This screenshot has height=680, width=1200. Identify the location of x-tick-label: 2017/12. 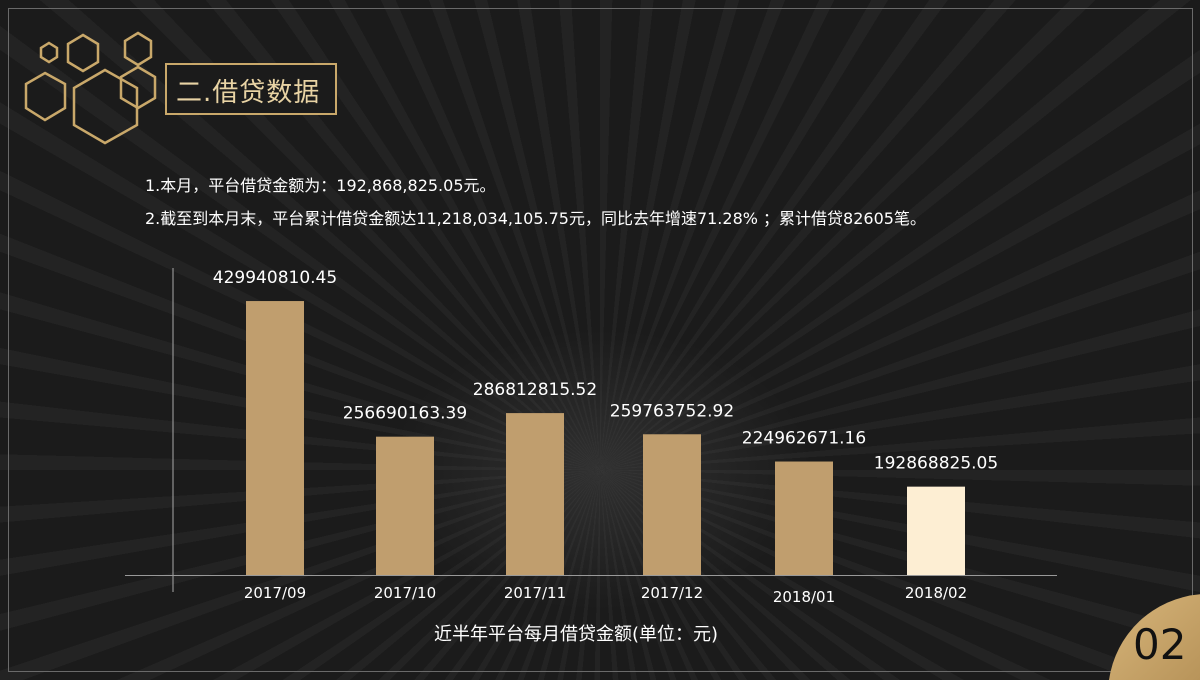
(672, 593).